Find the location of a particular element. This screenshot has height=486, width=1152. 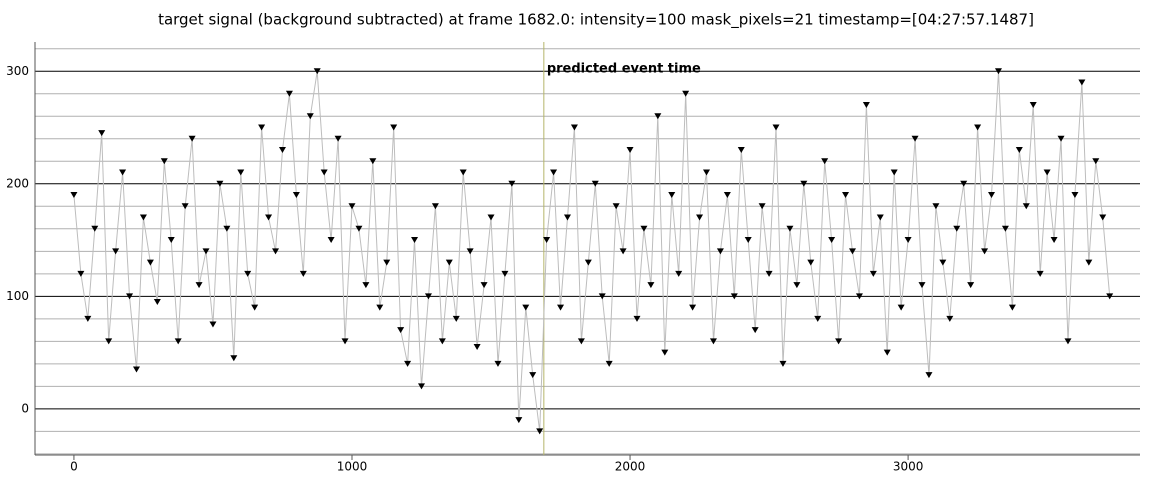

y-tick-label: 200 is located at coordinates (17, 183).